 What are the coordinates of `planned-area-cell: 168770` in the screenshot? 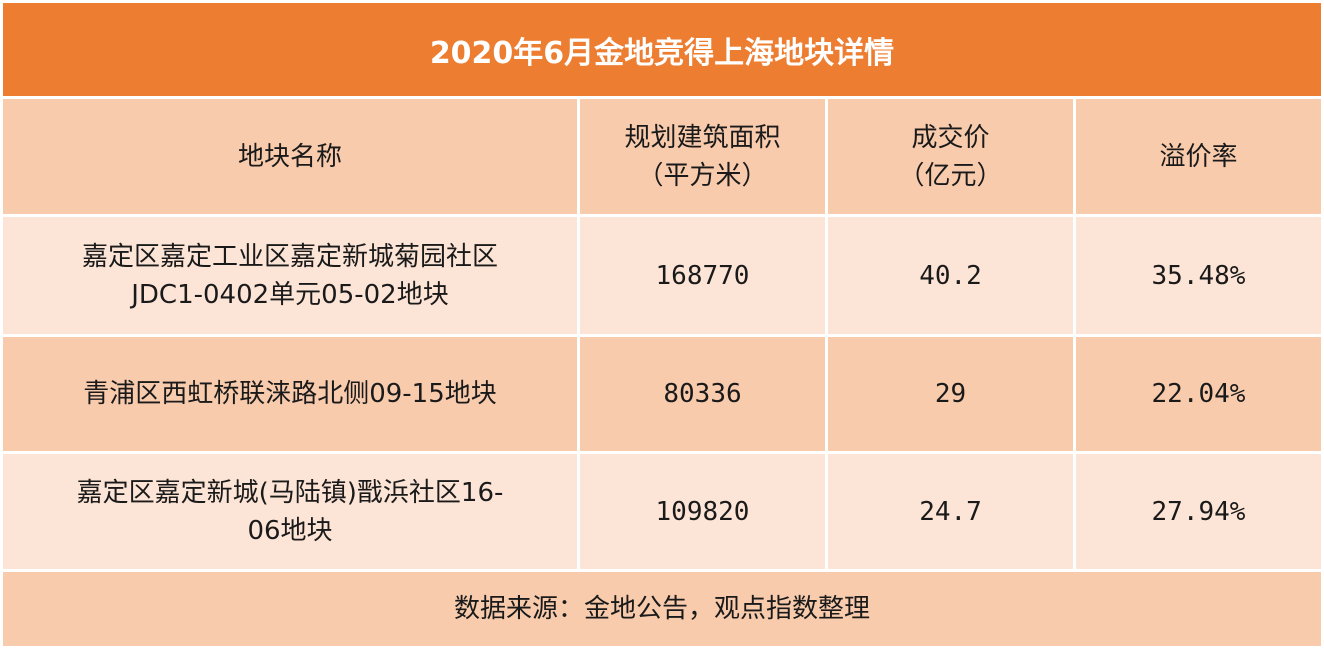 It's located at (704, 277).